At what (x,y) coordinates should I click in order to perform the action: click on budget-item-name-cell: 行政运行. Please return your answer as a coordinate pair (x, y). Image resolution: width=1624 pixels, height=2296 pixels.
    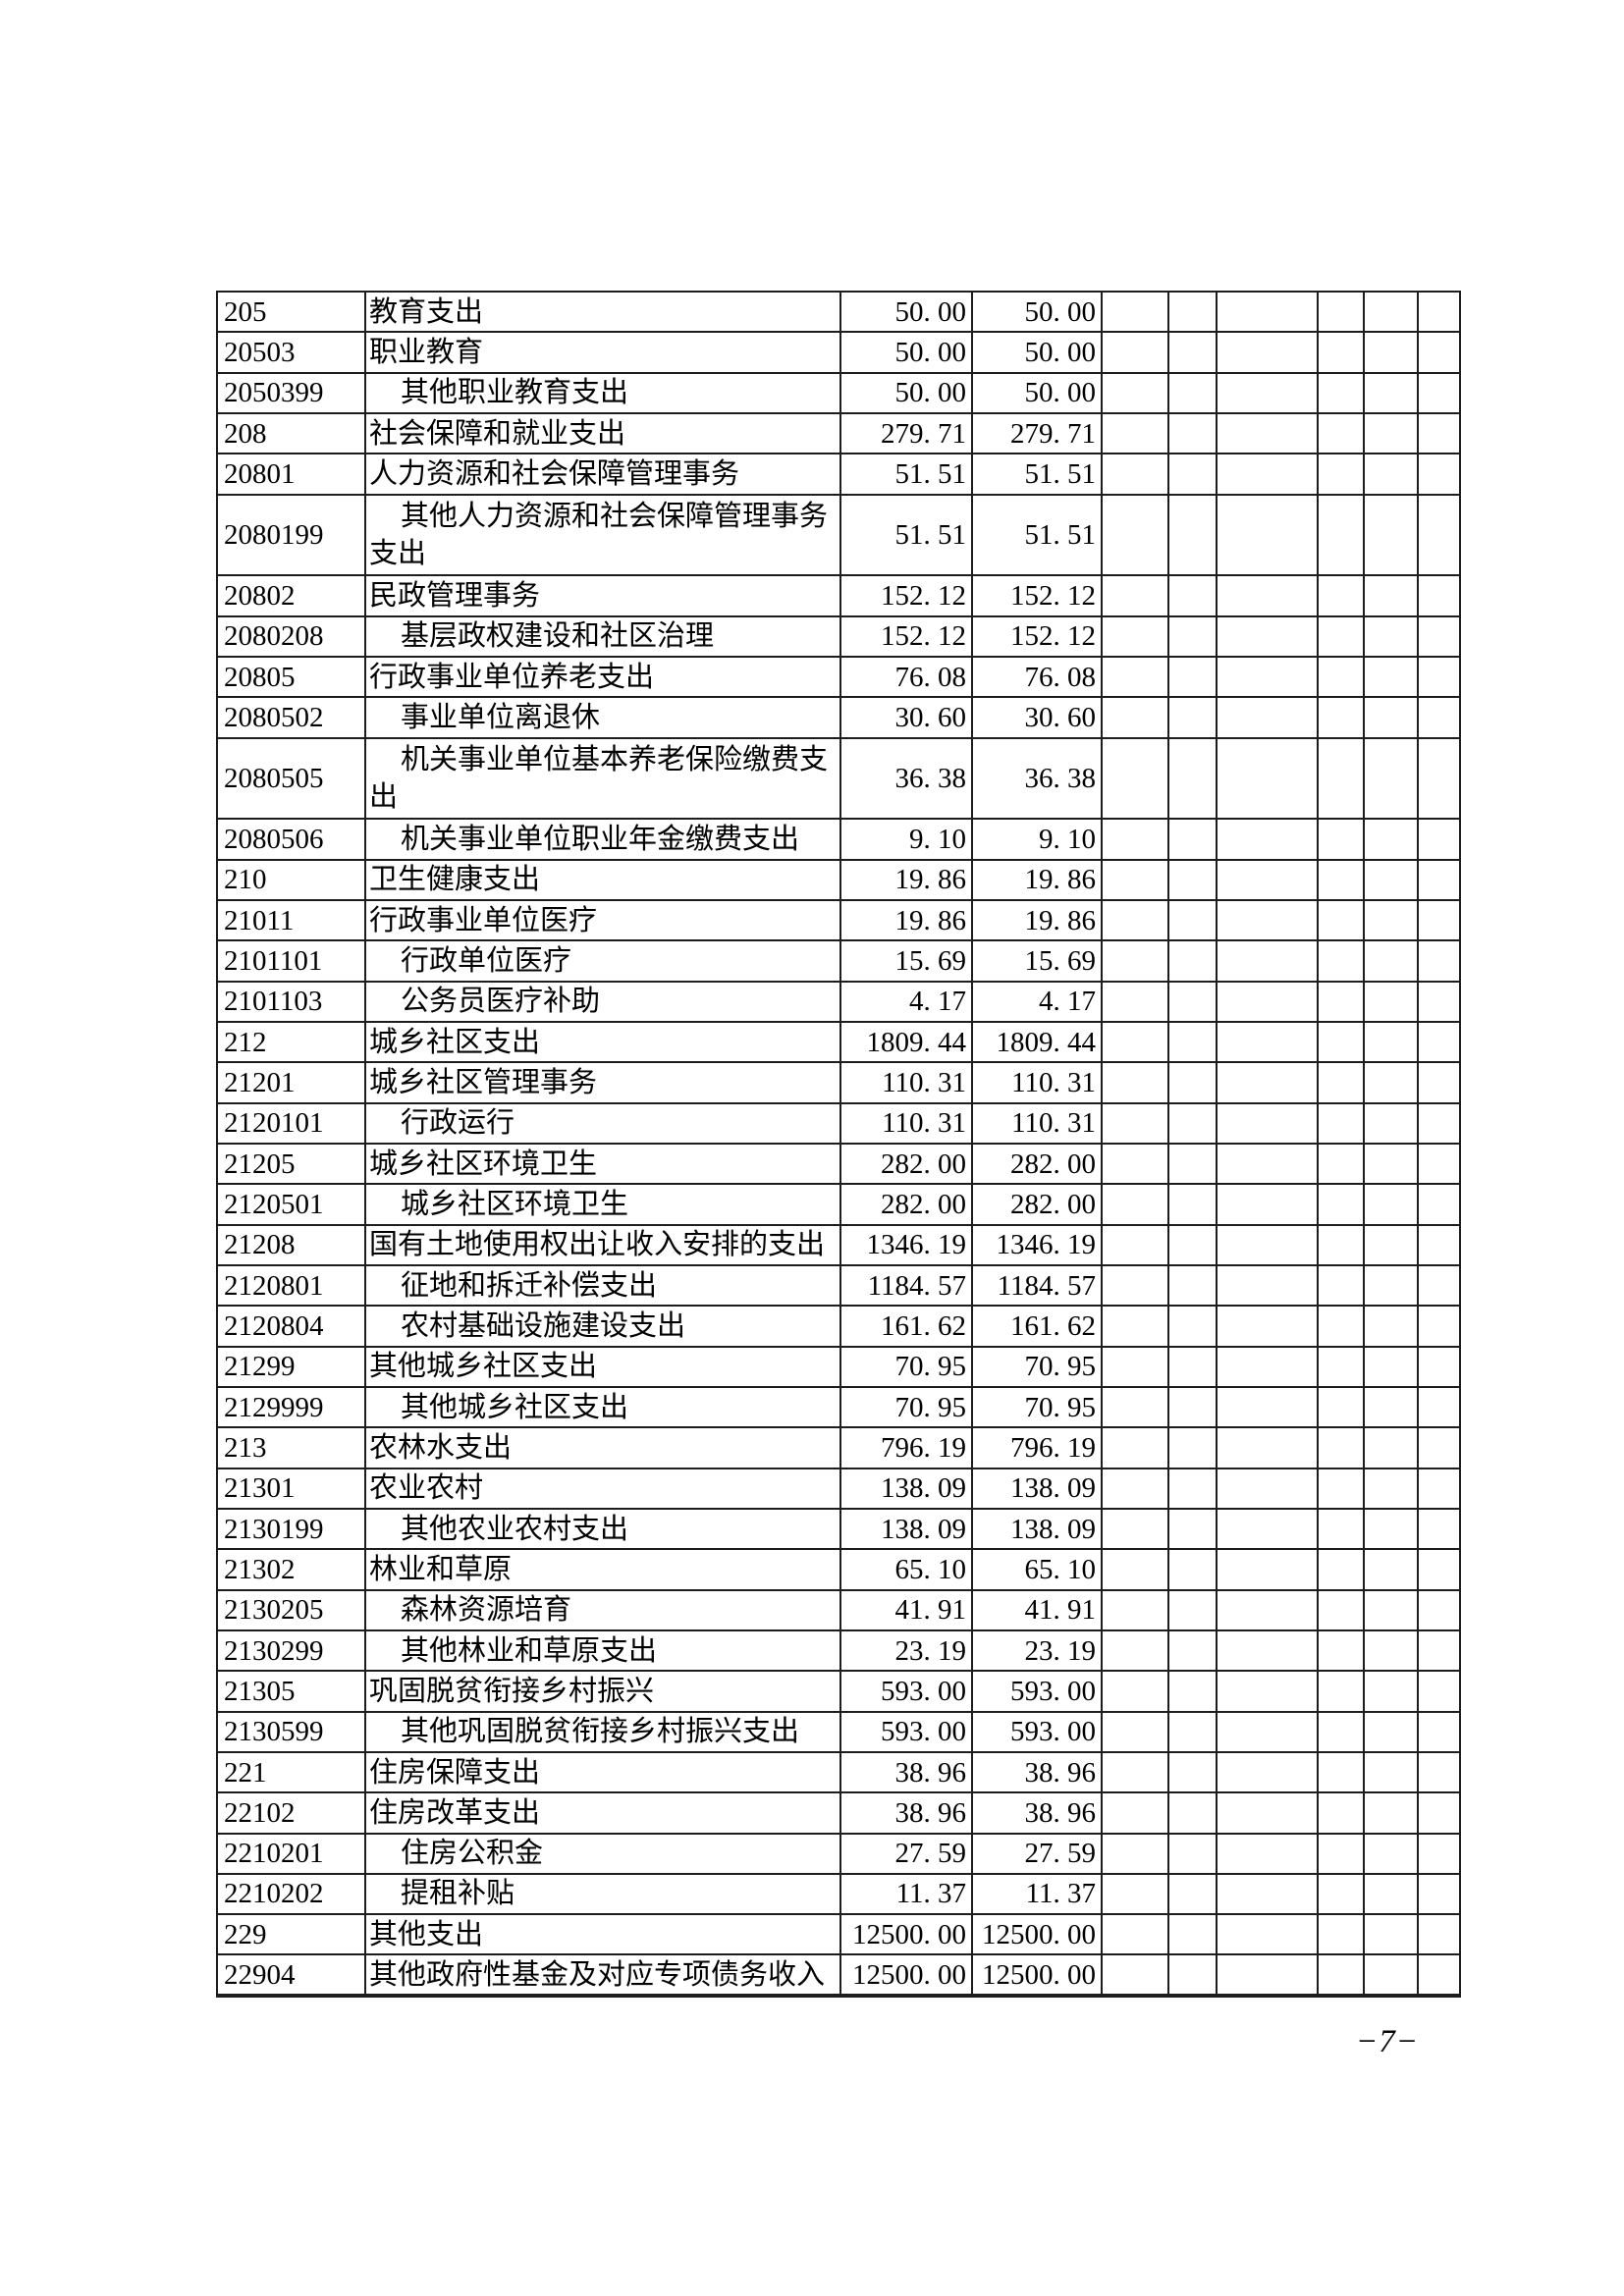
    Looking at the image, I should click on (602, 1123).